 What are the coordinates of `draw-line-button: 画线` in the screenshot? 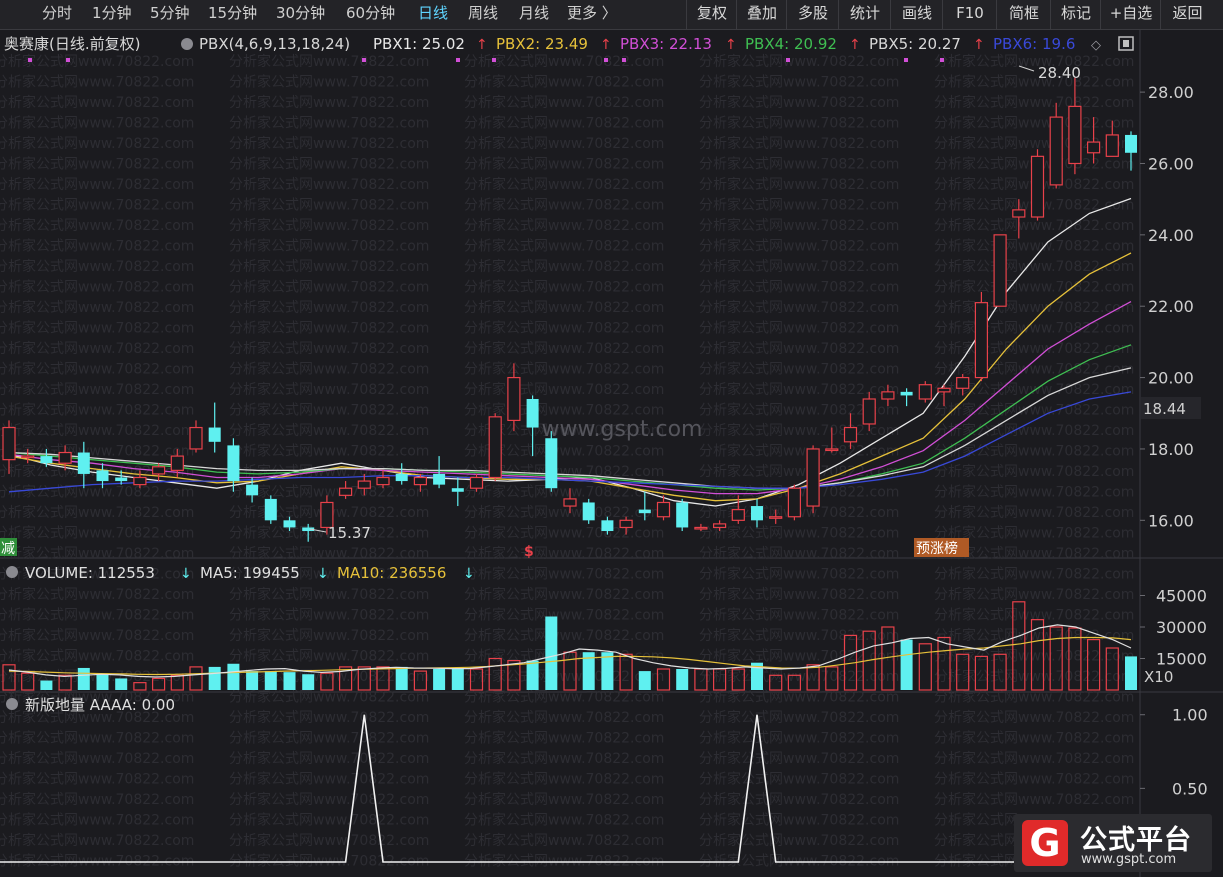 It's located at (916, 14).